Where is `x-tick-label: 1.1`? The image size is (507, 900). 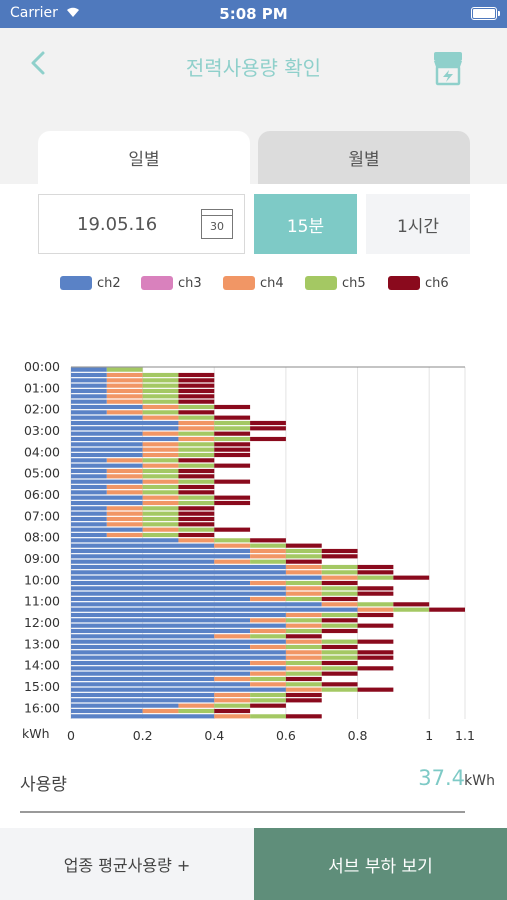 x-tick-label: 1.1 is located at coordinates (465, 735).